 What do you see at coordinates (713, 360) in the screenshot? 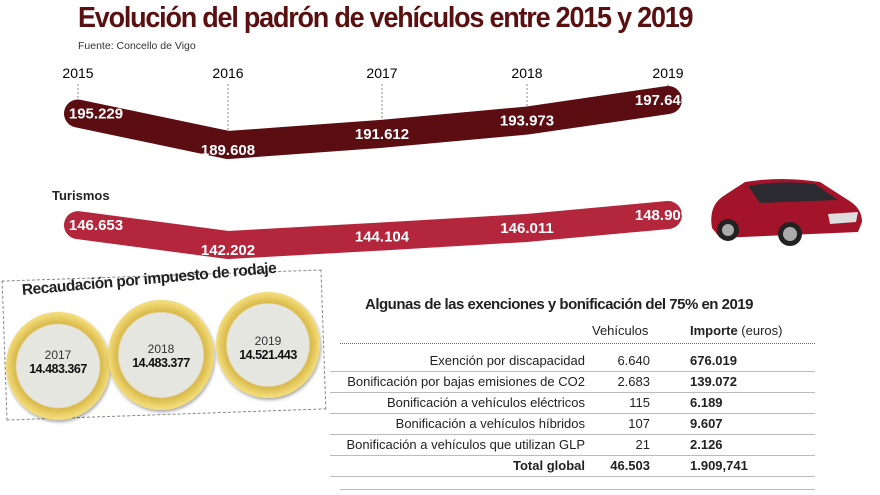
I see `row-amount: 676.019` at bounding box center [713, 360].